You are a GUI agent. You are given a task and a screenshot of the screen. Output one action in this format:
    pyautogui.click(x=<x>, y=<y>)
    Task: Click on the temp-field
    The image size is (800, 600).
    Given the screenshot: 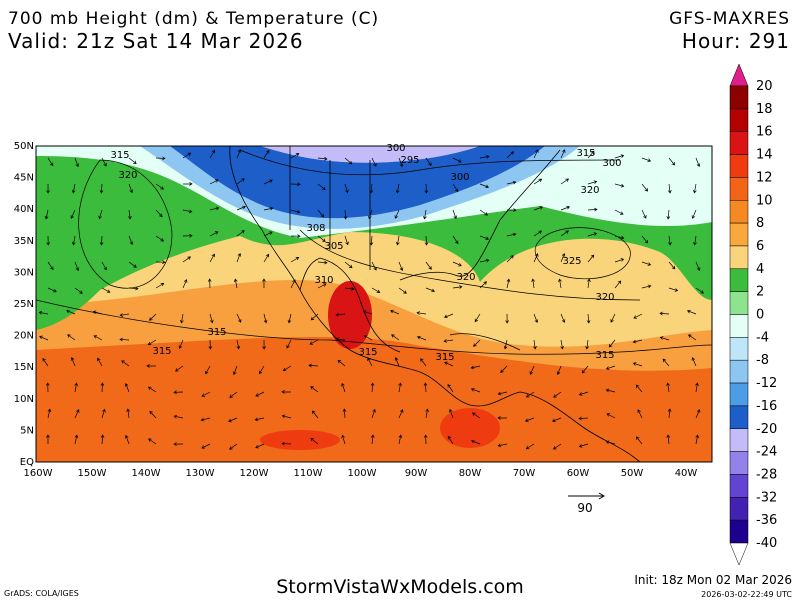 What is the action you would take?
    pyautogui.click(x=470, y=428)
    